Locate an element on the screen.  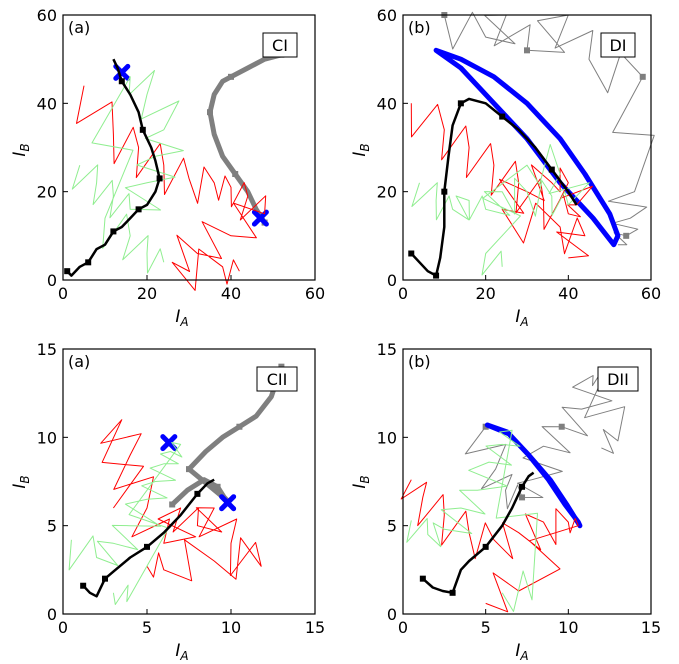
box-label-text: CII is located at coordinates (277, 379).